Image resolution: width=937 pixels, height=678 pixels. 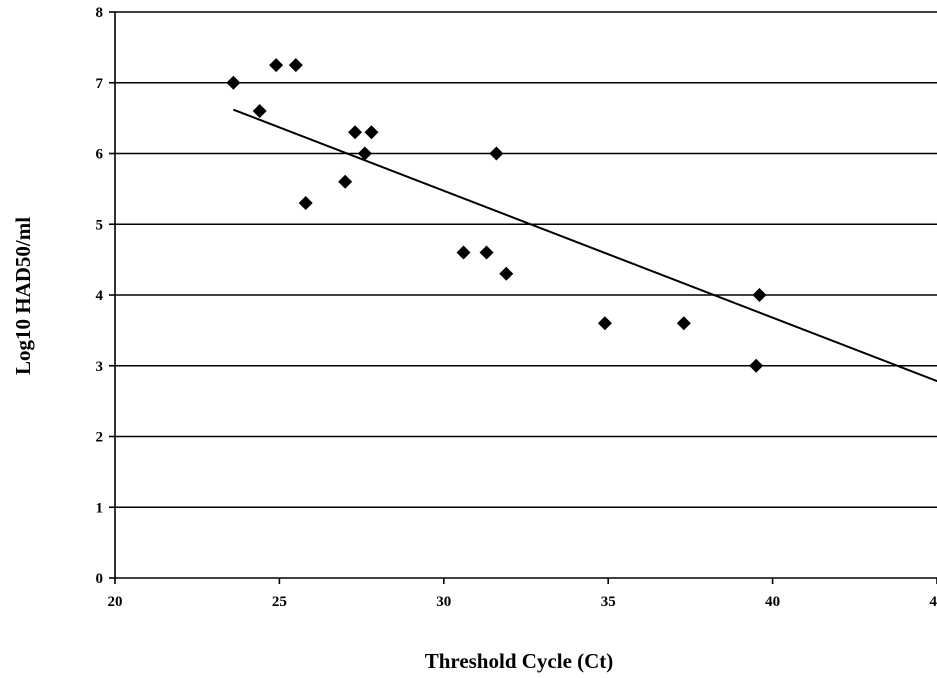 I want to click on y-tick-label: 3, so click(x=100, y=367).